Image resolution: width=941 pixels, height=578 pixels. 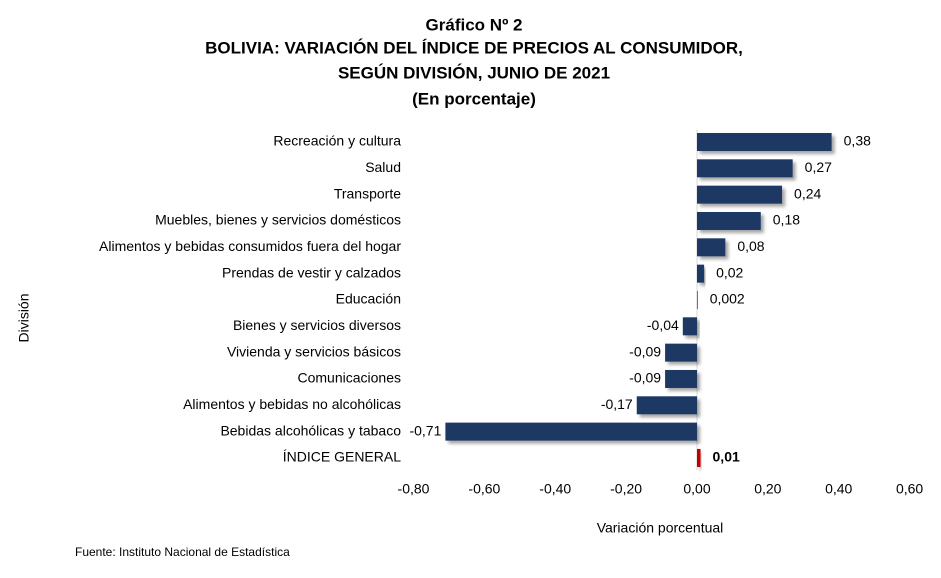 I want to click on y-tick-label: Salud, so click(x=383, y=167).